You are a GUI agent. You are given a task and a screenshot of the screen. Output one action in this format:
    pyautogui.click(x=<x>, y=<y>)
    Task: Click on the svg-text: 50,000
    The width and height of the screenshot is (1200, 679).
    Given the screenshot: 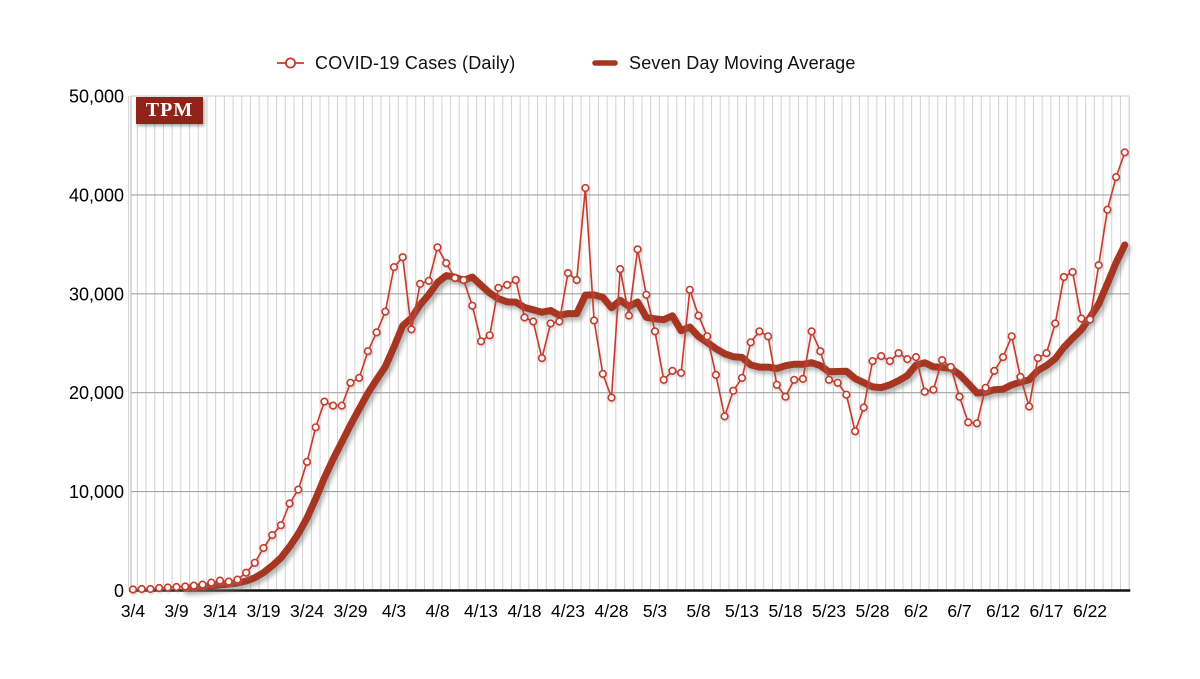 What is the action you would take?
    pyautogui.click(x=96, y=97)
    